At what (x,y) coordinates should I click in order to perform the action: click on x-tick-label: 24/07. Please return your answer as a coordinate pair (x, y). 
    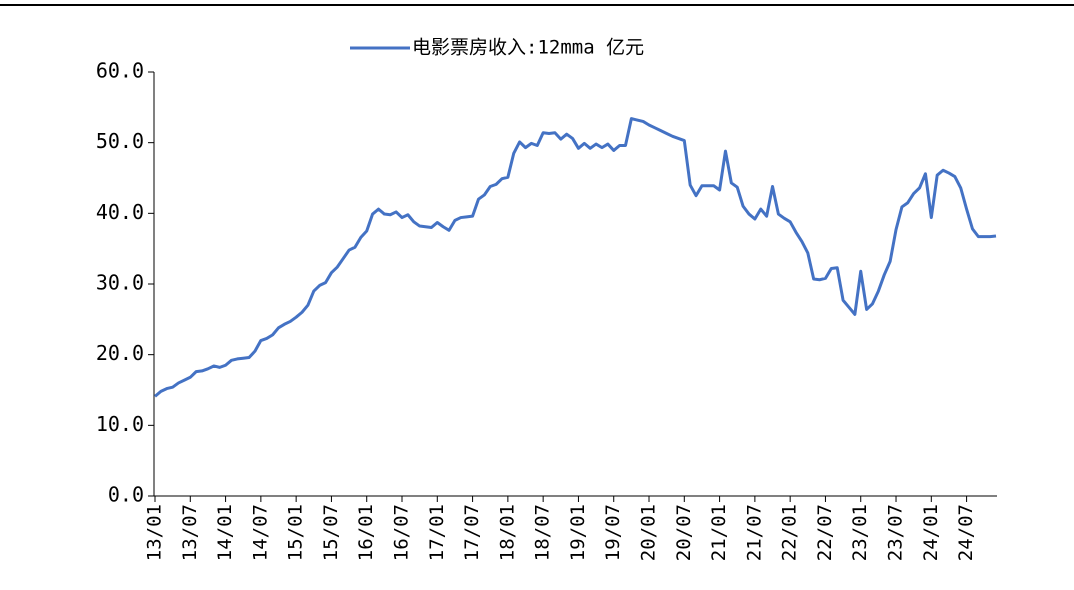
    Looking at the image, I should click on (966, 532).